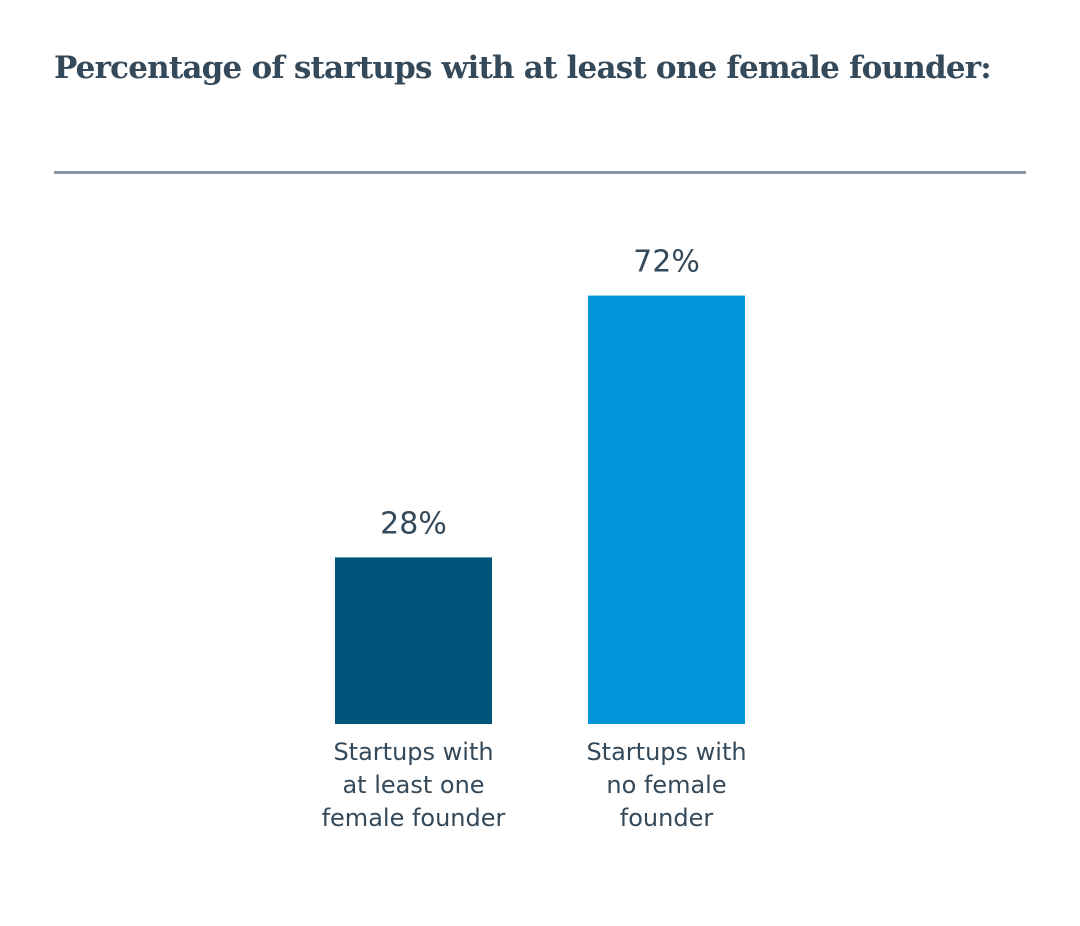 The height and width of the screenshot is (926, 1080). Describe the element at coordinates (414, 818) in the screenshot. I see `category-label-line: female founder` at that location.